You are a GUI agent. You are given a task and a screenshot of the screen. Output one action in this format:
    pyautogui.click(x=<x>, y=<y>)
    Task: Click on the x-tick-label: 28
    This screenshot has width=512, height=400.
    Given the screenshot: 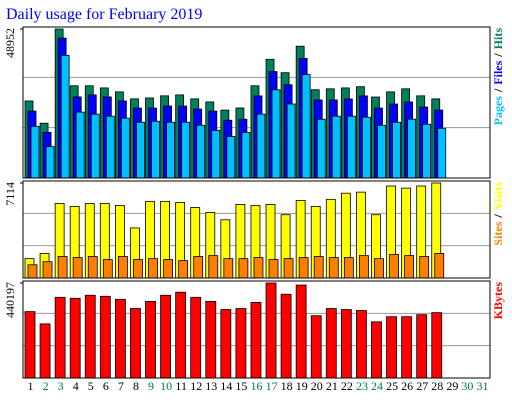 What is the action you would take?
    pyautogui.click(x=437, y=386)
    